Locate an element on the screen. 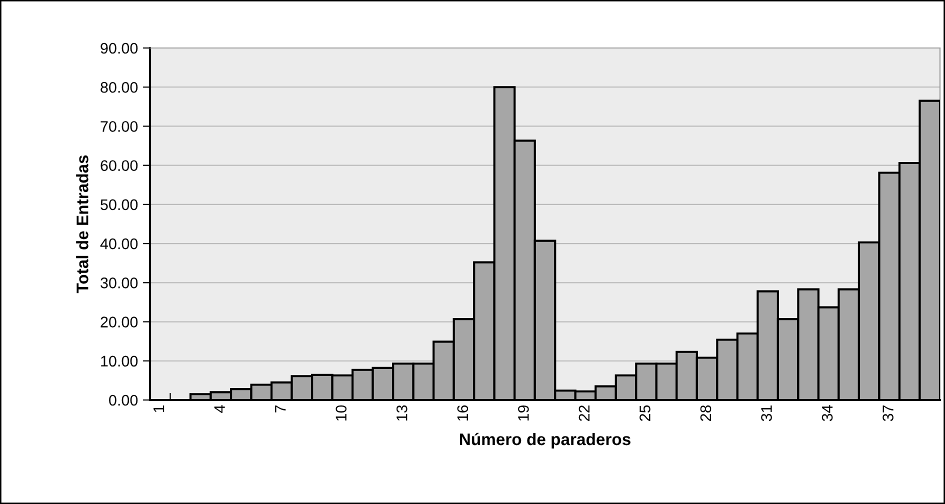  x-tick-label: 16 is located at coordinates (462, 413).